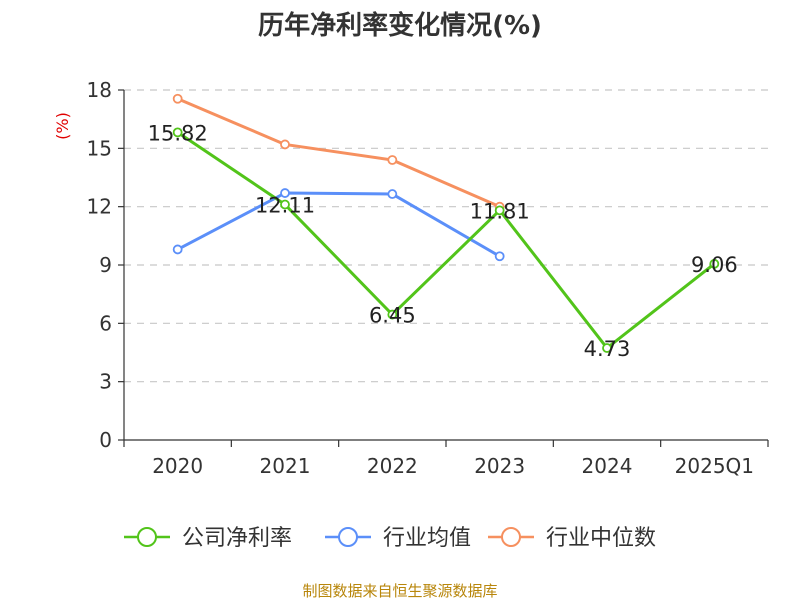 This screenshot has height=600, width=800. What do you see at coordinates (177, 466) in the screenshot?
I see `x-tick-label: 2020` at bounding box center [177, 466].